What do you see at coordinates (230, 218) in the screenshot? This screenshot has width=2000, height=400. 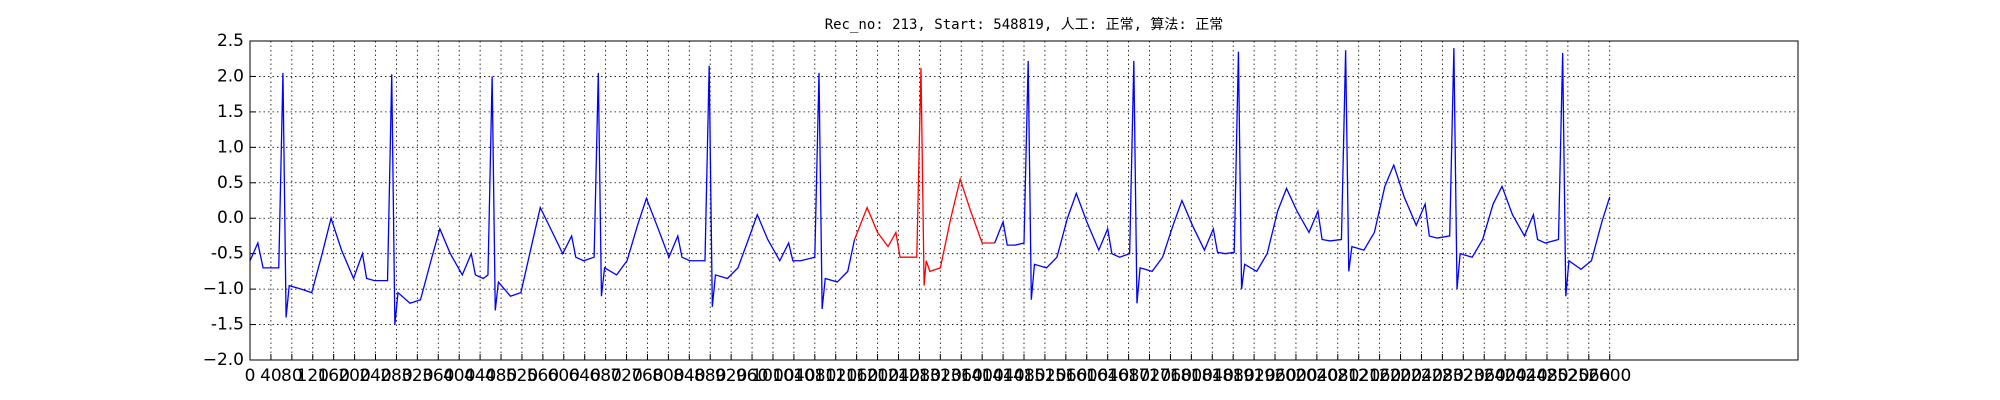 I see `y-tick-label: 0.0` at bounding box center [230, 218].